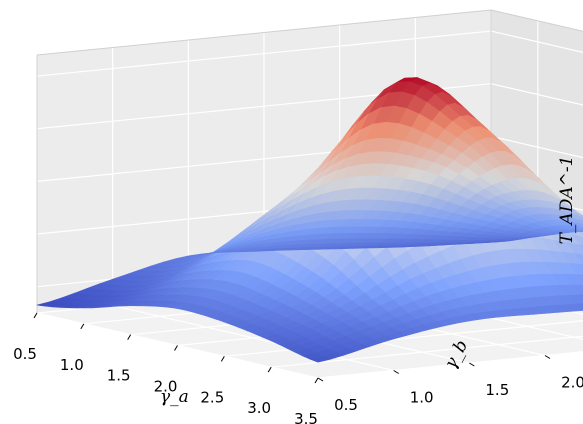 Image resolution: width=583 pixels, height=424 pixels. What do you see at coordinates (174, 397) in the screenshot?
I see `x-axis-label: γ_a` at bounding box center [174, 397].